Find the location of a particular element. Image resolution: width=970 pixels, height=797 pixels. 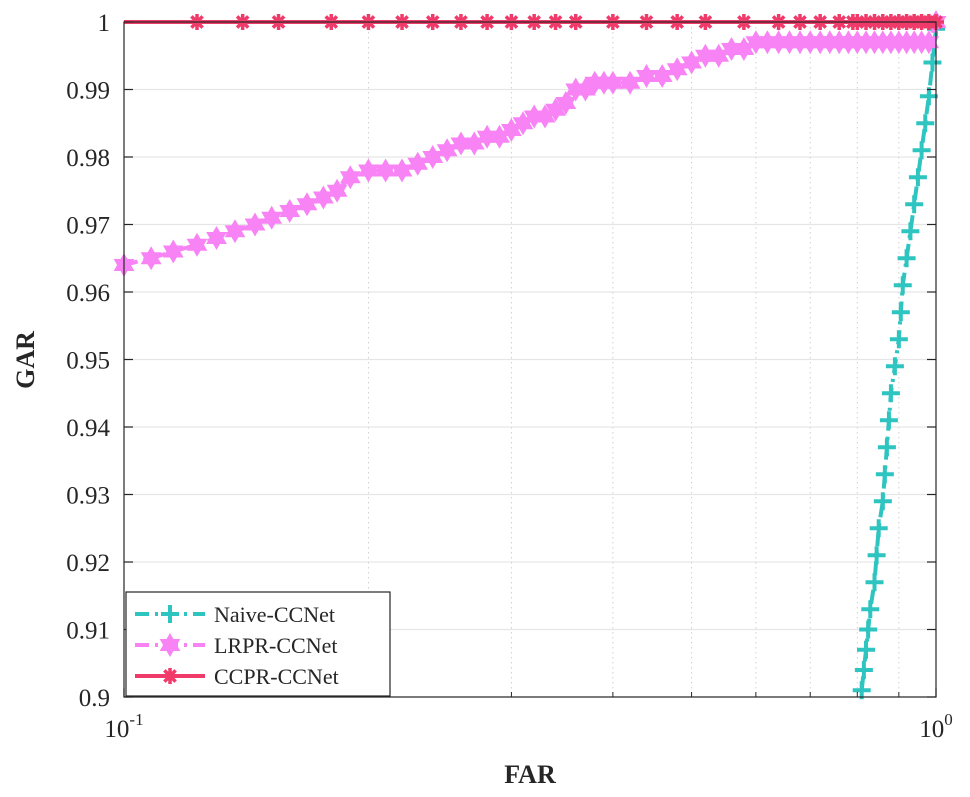

y-tick-label: 0.92 is located at coordinates (88, 563).